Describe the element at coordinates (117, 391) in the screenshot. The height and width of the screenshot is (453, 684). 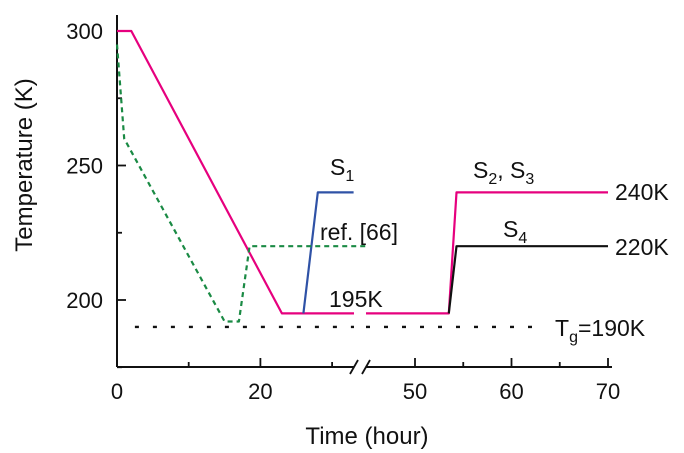
I see `x-tick-label: 0` at that location.